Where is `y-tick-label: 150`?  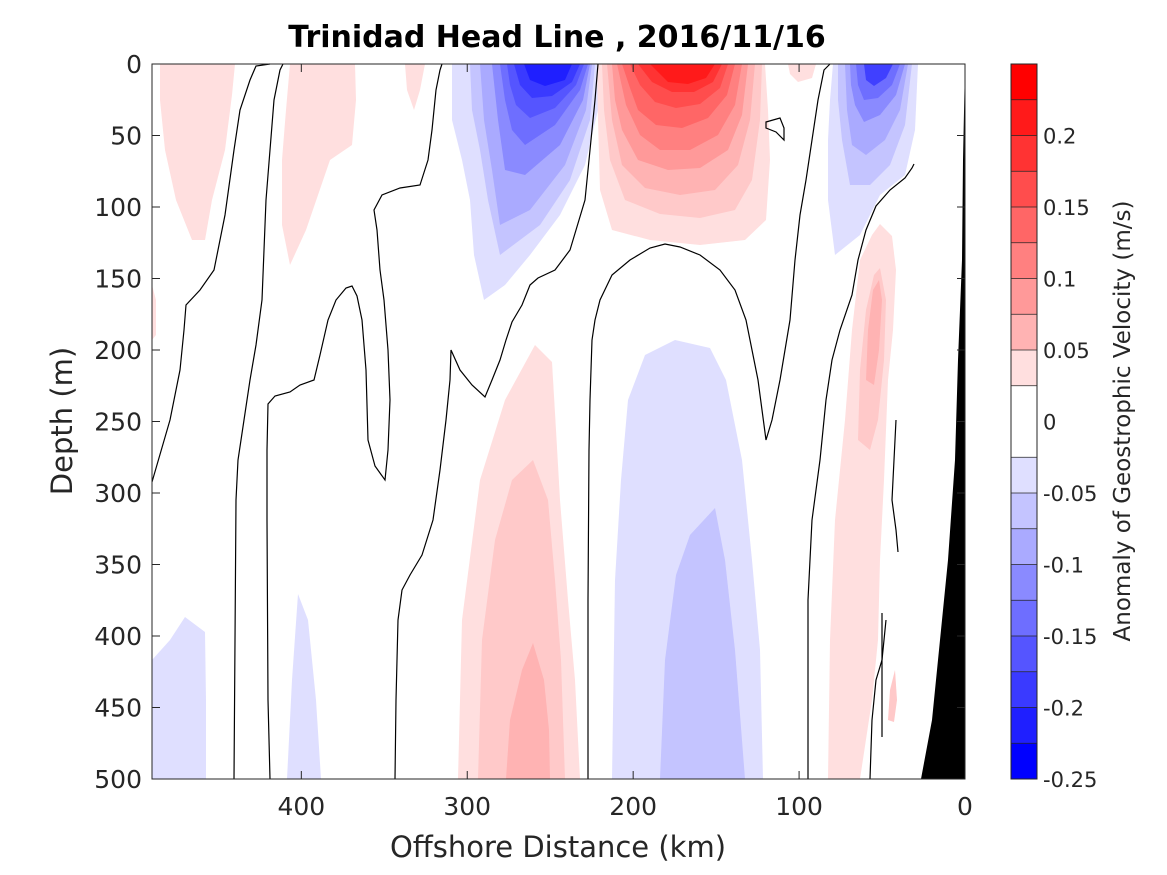 y-tick-label: 150 is located at coordinates (118, 279).